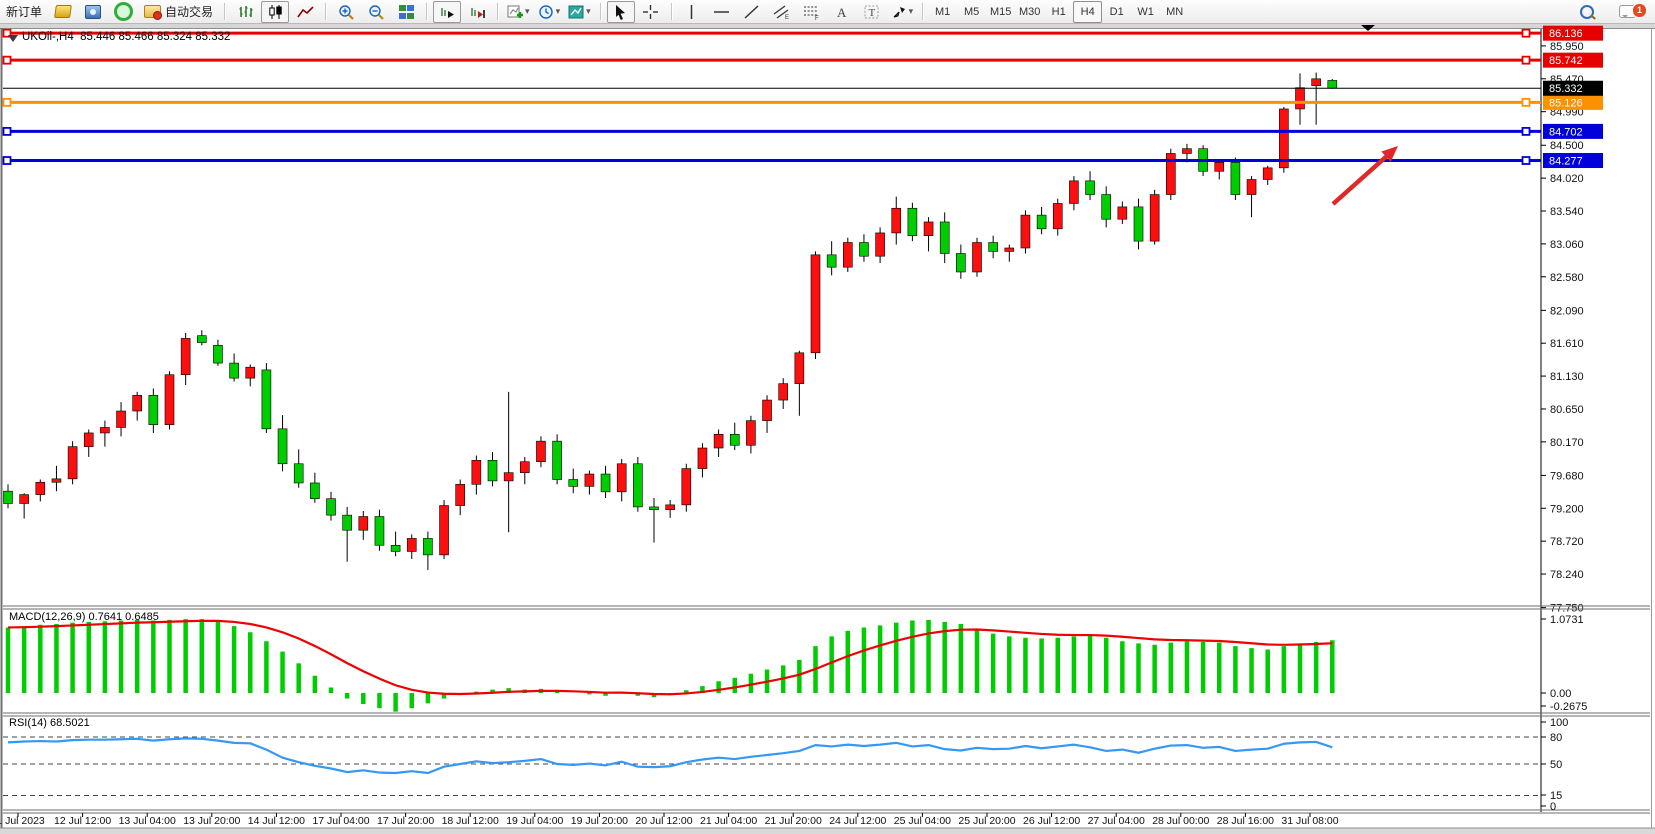 This screenshot has width=1655, height=834. What do you see at coordinates (340, 821) in the screenshot?
I see `time-tick-label: 17 Jul 04:00` at bounding box center [340, 821].